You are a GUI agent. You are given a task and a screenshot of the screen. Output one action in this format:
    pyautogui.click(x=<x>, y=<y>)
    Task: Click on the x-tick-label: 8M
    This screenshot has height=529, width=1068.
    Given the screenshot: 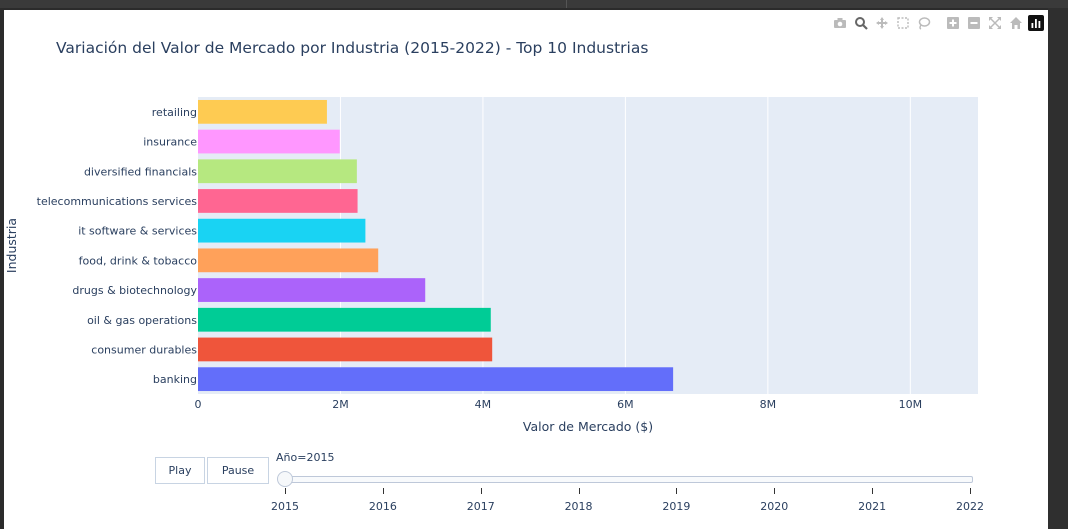 What is the action you would take?
    pyautogui.click(x=768, y=404)
    